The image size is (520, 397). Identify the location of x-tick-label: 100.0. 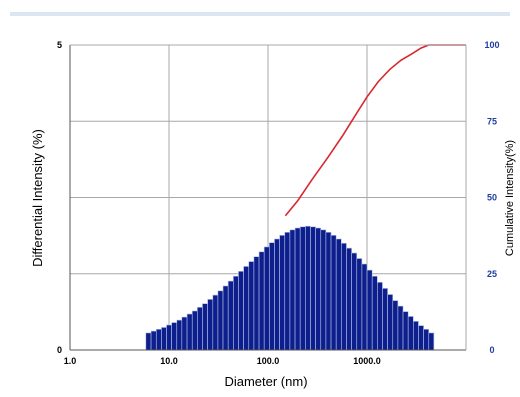
(268, 361).